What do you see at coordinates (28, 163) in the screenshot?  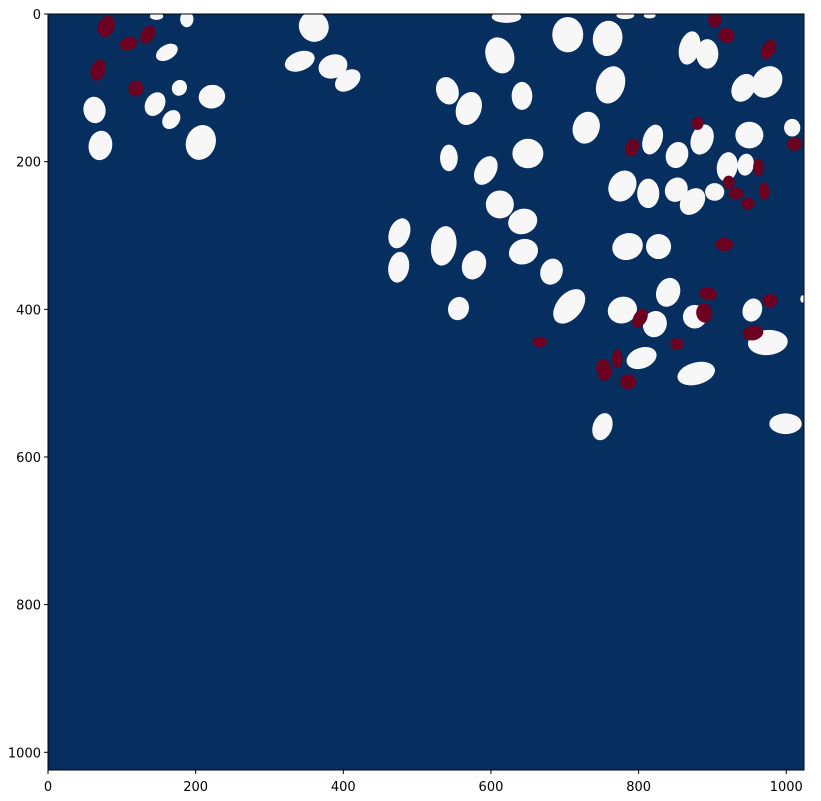 I see `y-tick-label: 200` at bounding box center [28, 163].